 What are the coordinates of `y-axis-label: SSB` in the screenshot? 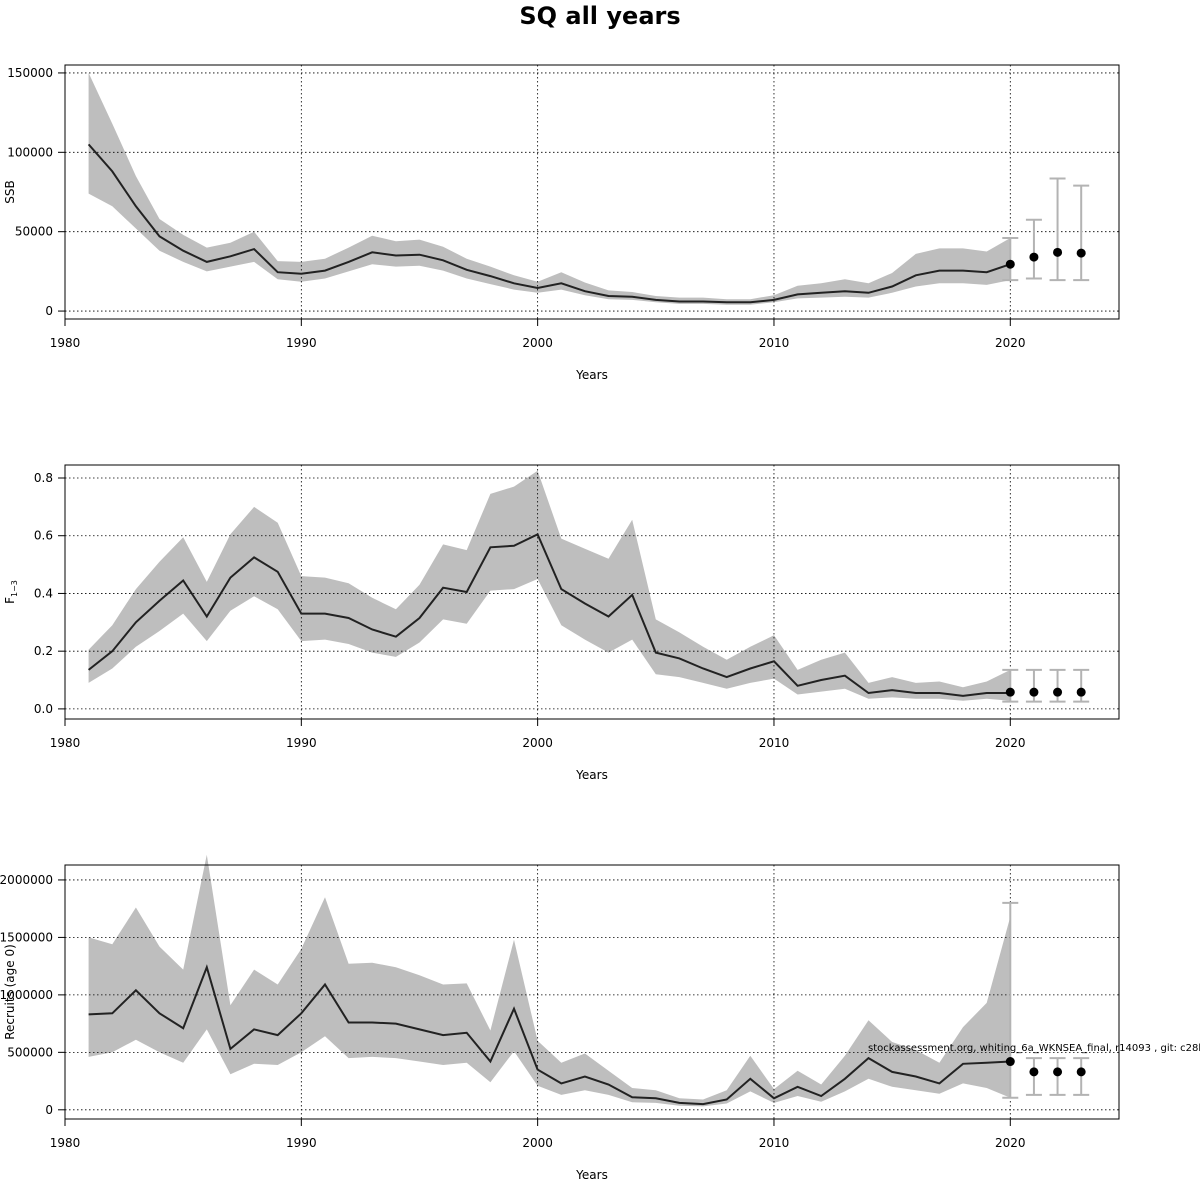 It's located at (10, 191).